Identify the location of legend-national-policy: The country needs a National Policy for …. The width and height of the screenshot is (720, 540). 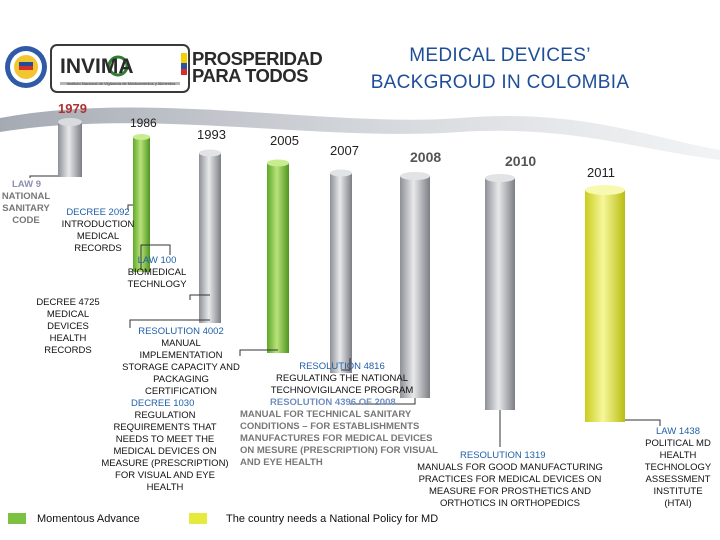
(332, 519).